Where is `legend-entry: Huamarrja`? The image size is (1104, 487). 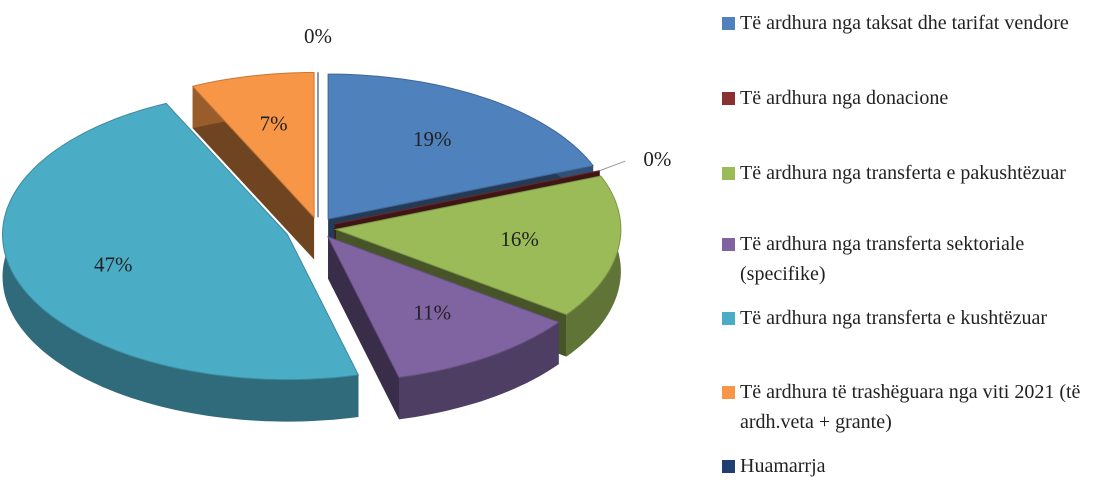
legend-entry: Huamarrja is located at coordinates (908, 466).